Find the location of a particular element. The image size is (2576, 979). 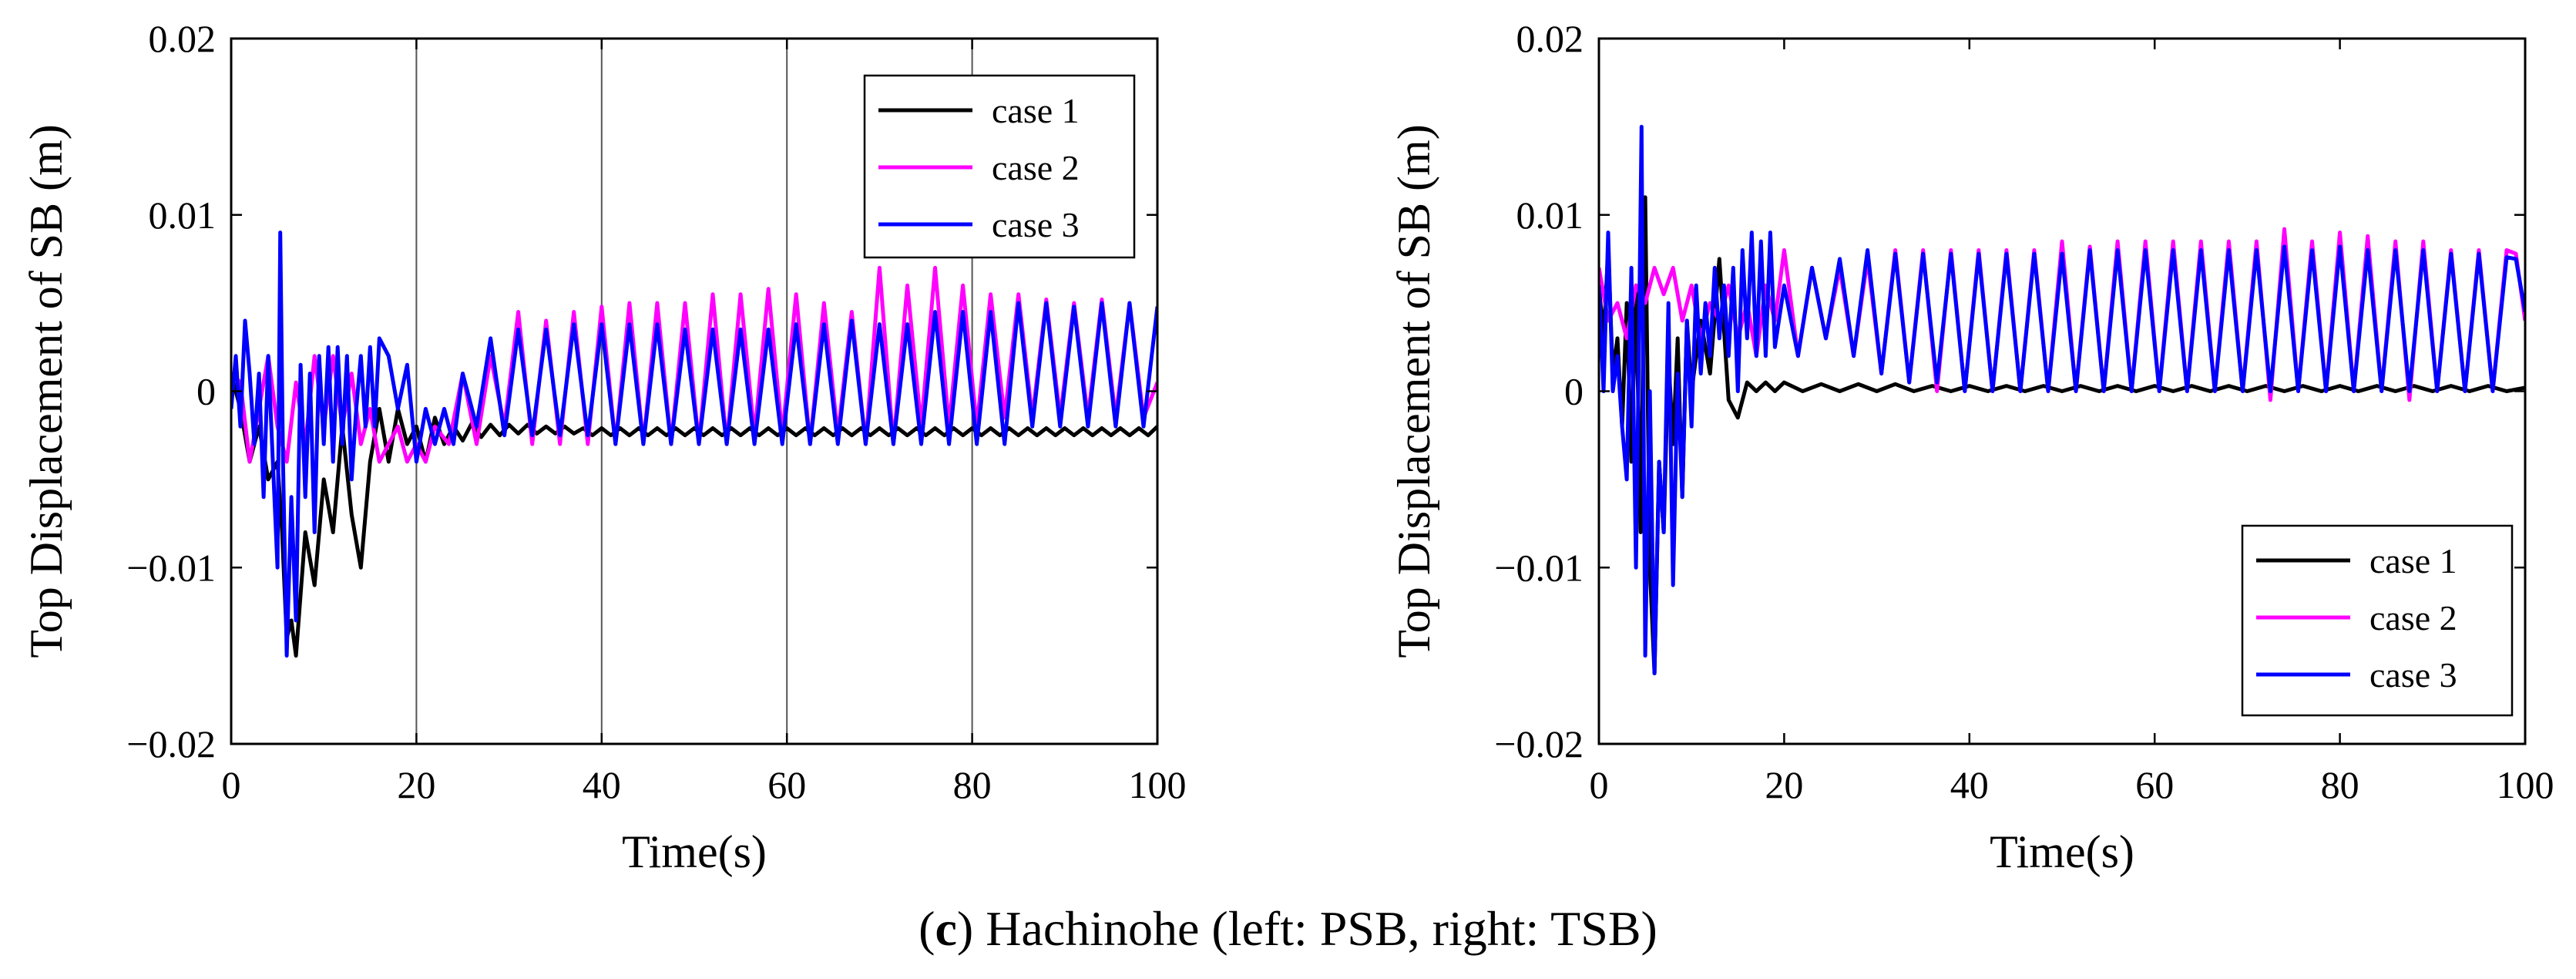

legend-box is located at coordinates (2377, 621).